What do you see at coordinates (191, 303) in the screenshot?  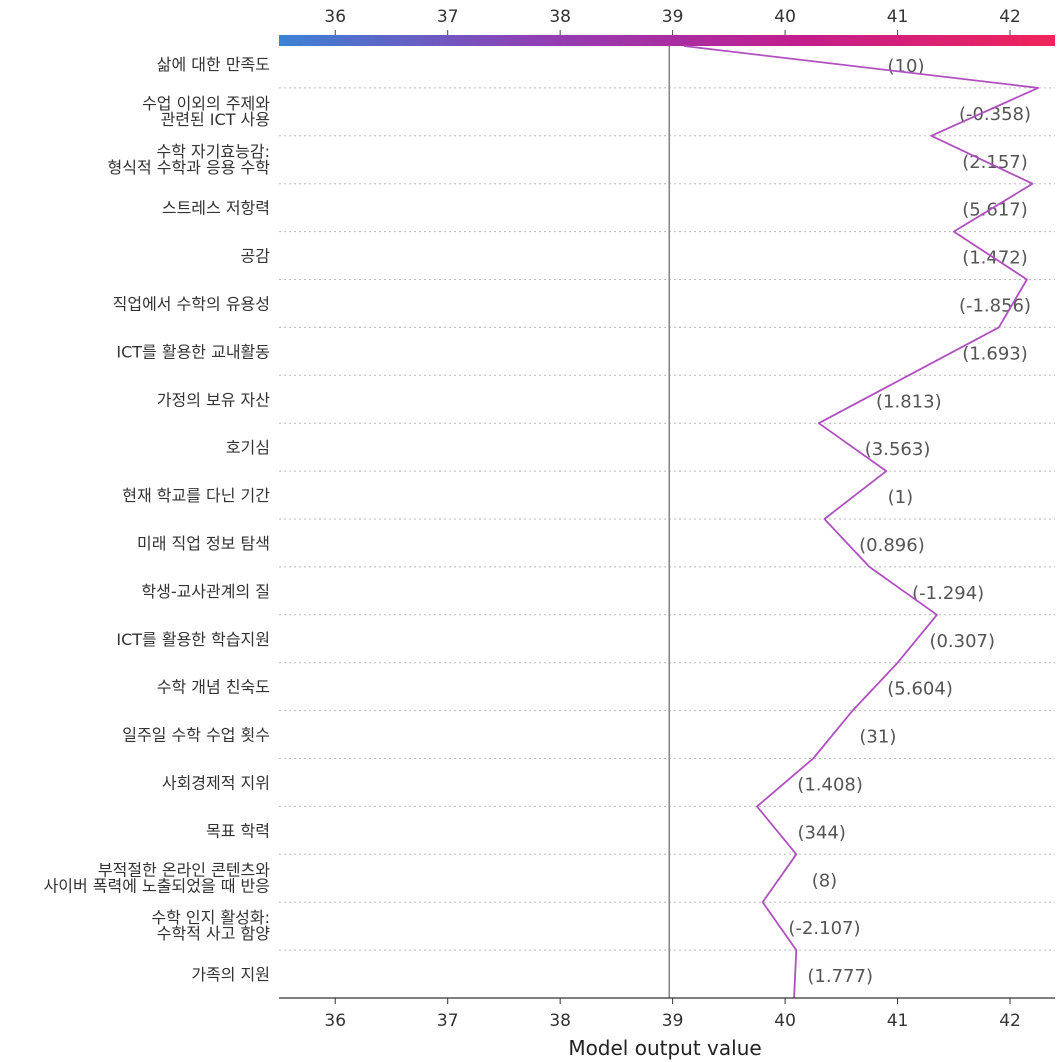 I see `feature-label: 직업에서 수학의 유용성` at bounding box center [191, 303].